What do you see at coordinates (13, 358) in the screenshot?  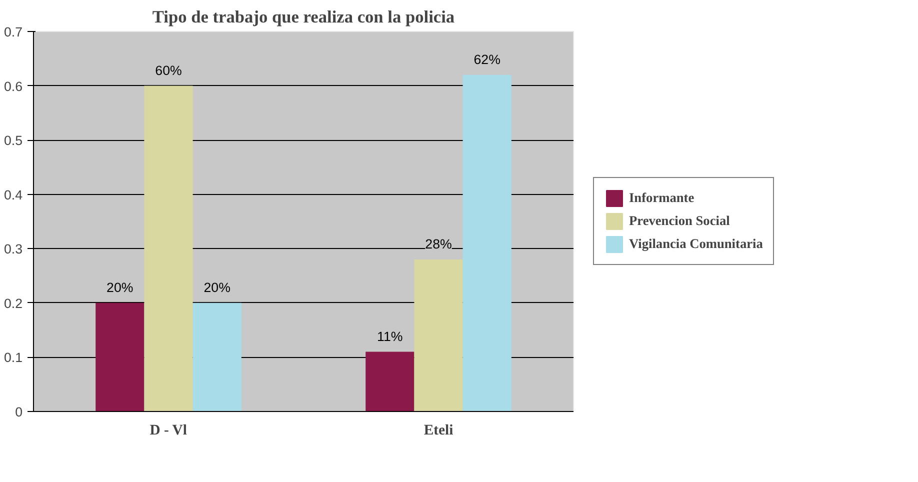 I see `y-tick-label: 0.1` at bounding box center [13, 358].